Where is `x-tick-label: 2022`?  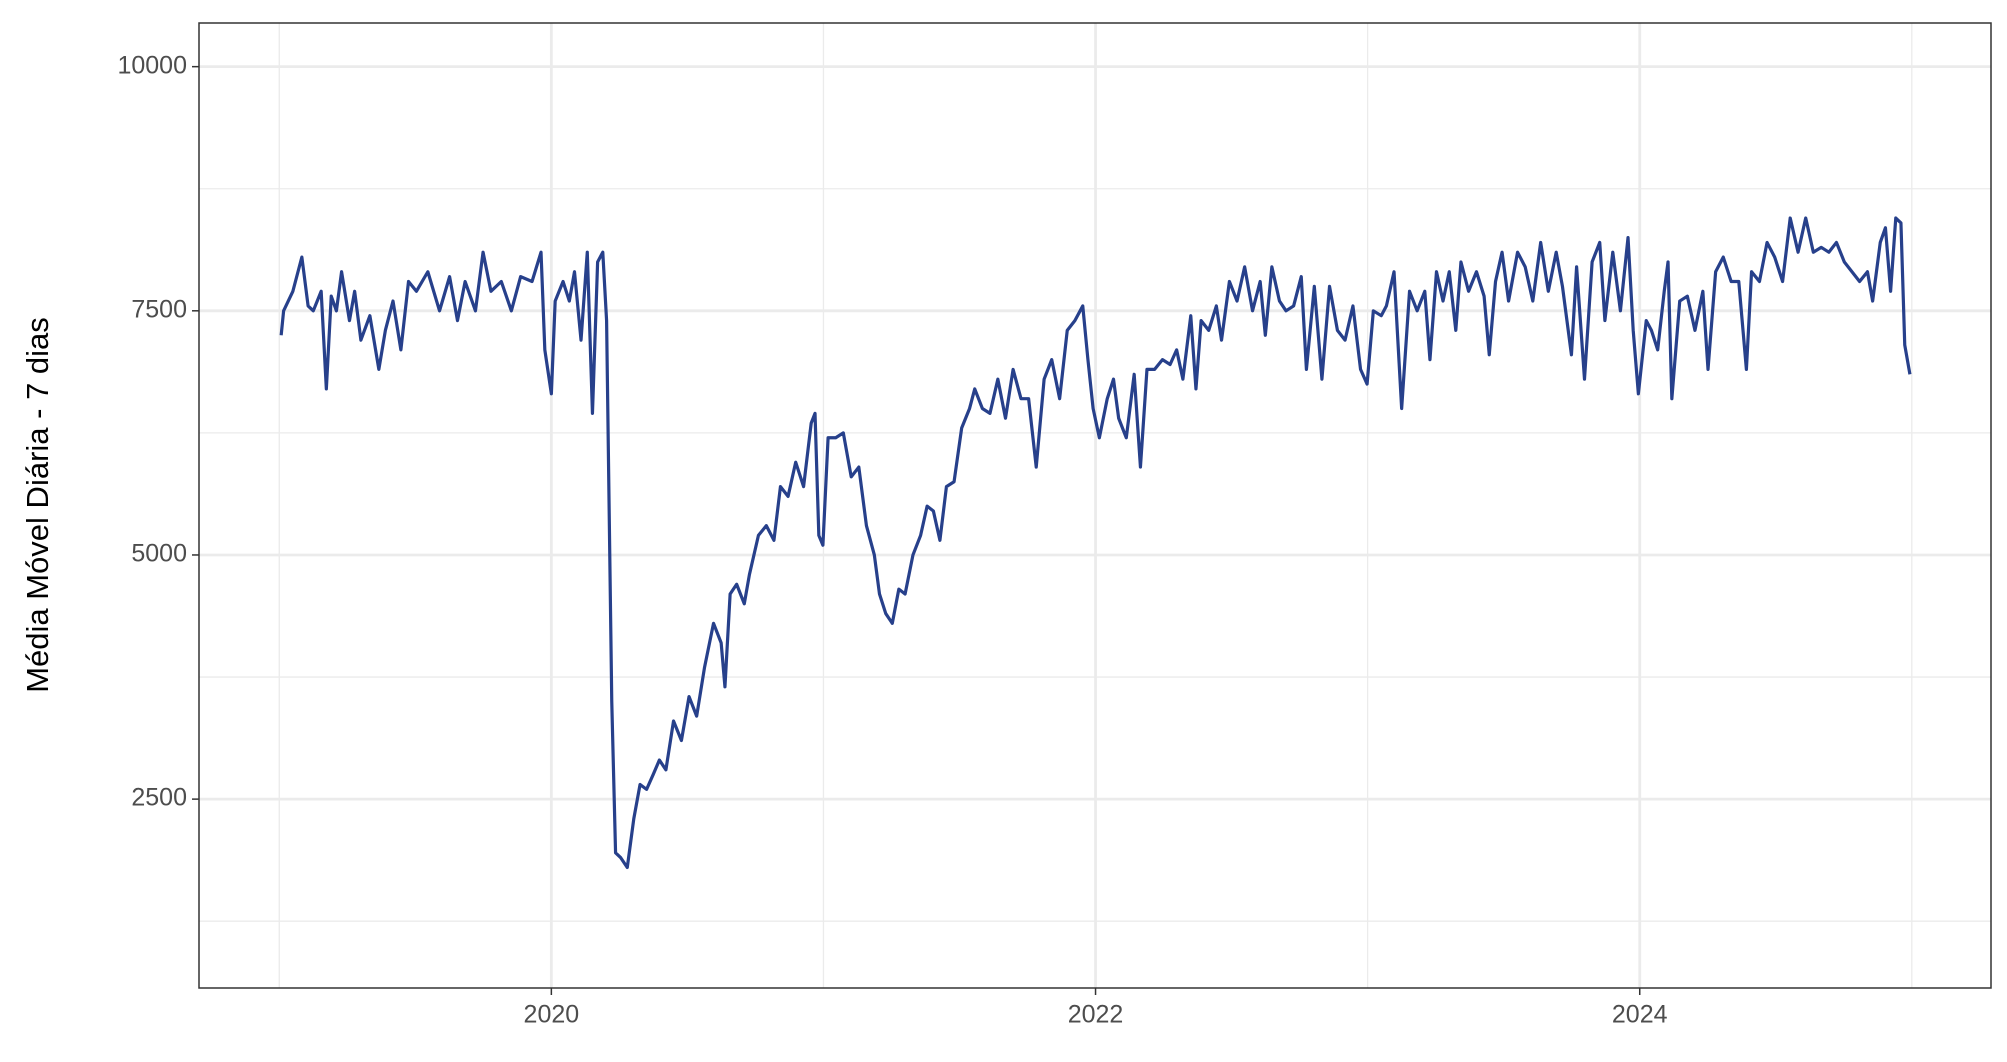
x-tick-label: 2022 is located at coordinates (1096, 1015).